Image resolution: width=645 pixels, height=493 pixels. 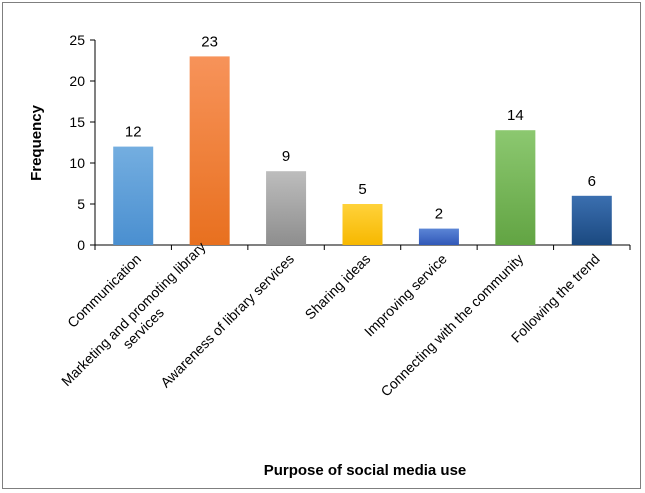 I want to click on y-tick-label: 25, so click(x=77, y=40).